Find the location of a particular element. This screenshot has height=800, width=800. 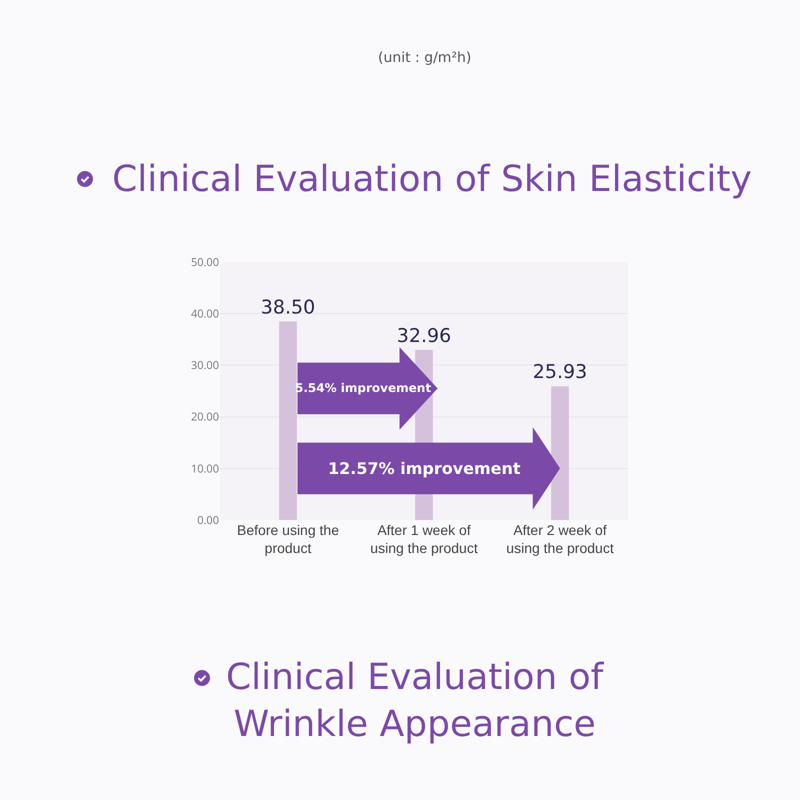

x-tick-label: After 1 week of using the product is located at coordinates (424, 539).